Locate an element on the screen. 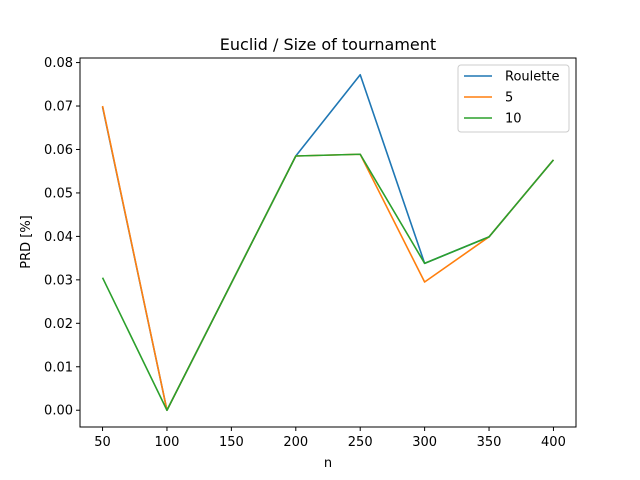 This screenshot has height=480, width=640. y-tick-label: 0.08 is located at coordinates (58, 63).